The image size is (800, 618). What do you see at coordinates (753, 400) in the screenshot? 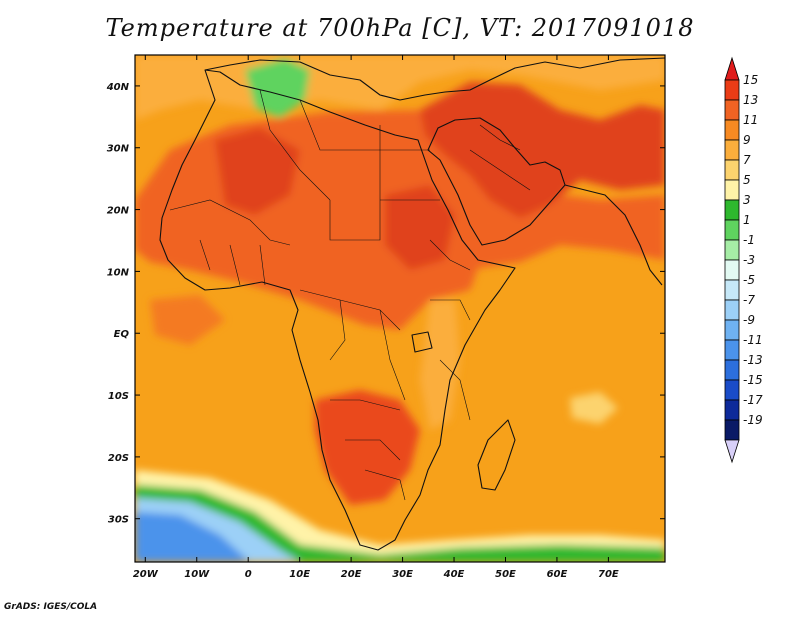
I see `colorbar-label: -17` at bounding box center [753, 400].